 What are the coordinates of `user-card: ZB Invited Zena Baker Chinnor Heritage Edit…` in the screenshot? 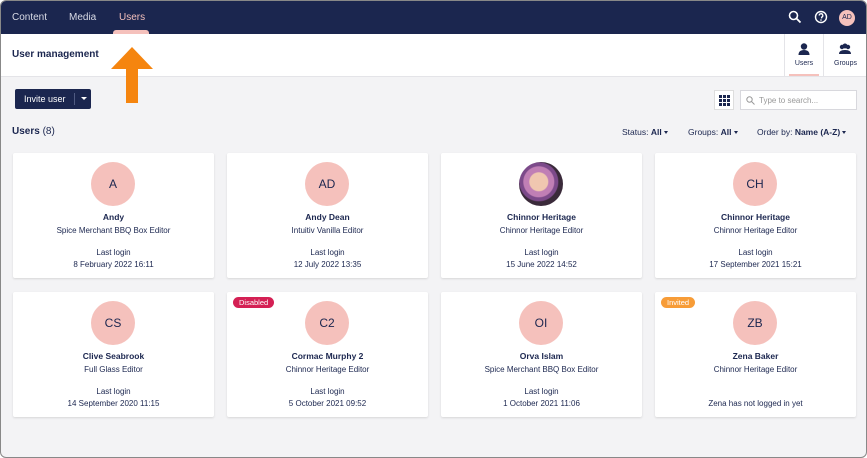 It's located at (755, 354).